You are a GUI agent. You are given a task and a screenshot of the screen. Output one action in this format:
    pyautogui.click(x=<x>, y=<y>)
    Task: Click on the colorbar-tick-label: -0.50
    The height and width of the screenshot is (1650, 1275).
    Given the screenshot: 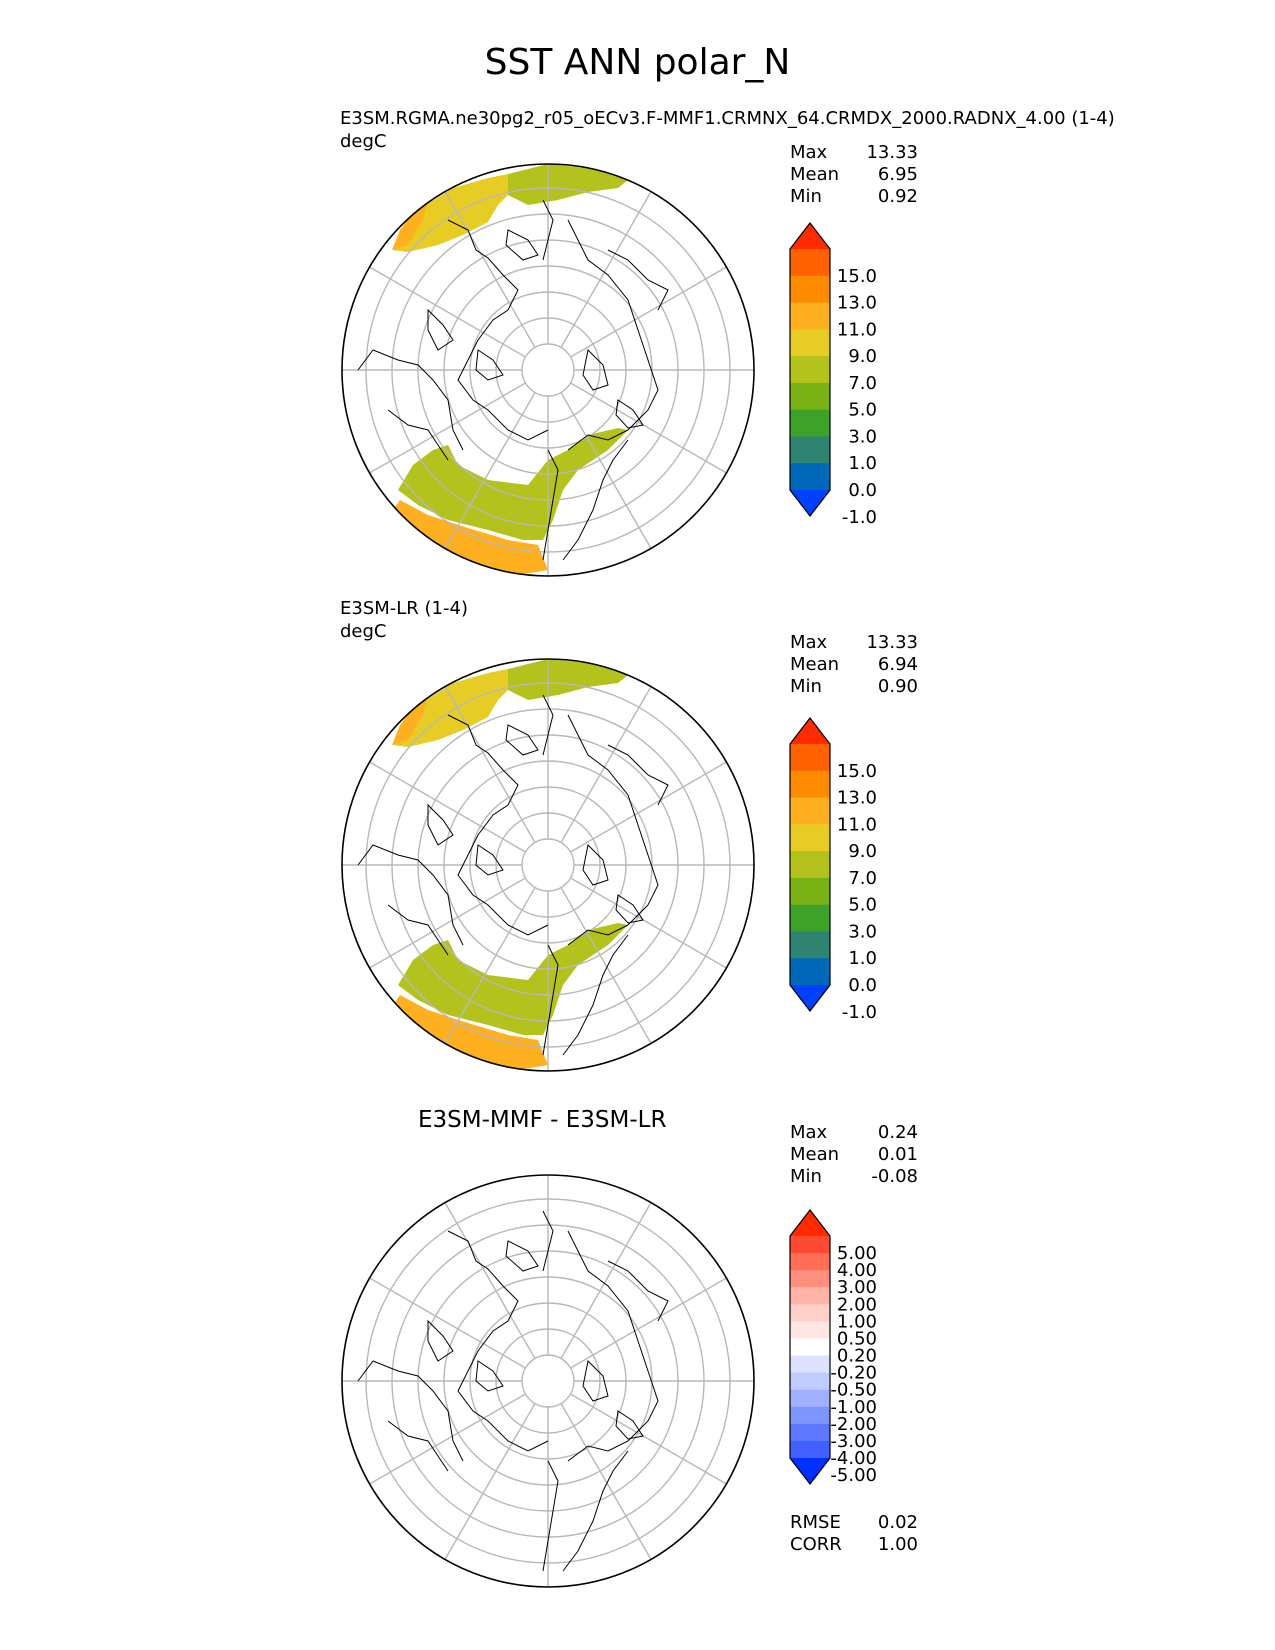 What is the action you would take?
    pyautogui.click(x=853, y=1390)
    